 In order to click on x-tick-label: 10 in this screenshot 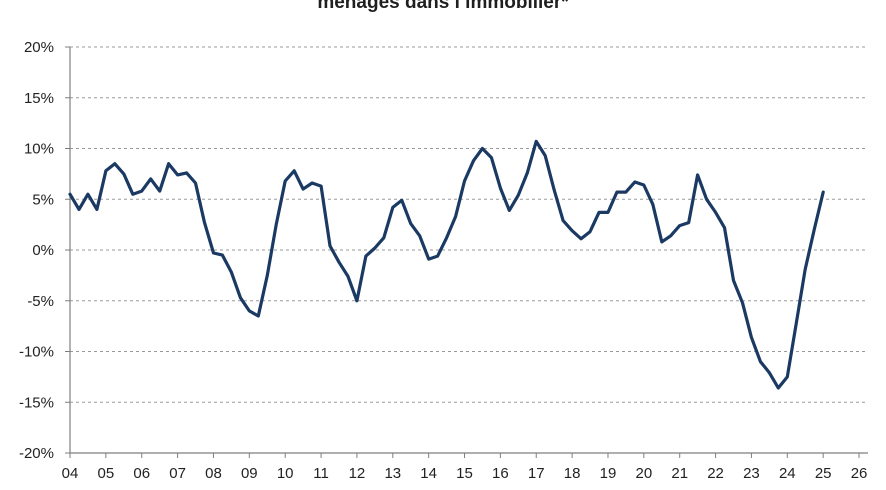, I will do `click(285, 473)`.